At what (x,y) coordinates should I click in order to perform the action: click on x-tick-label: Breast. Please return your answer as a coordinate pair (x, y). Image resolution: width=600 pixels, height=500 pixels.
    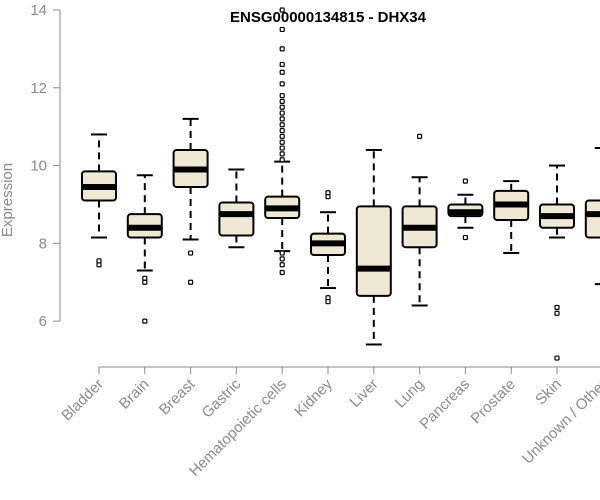
    Looking at the image, I should click on (177, 396).